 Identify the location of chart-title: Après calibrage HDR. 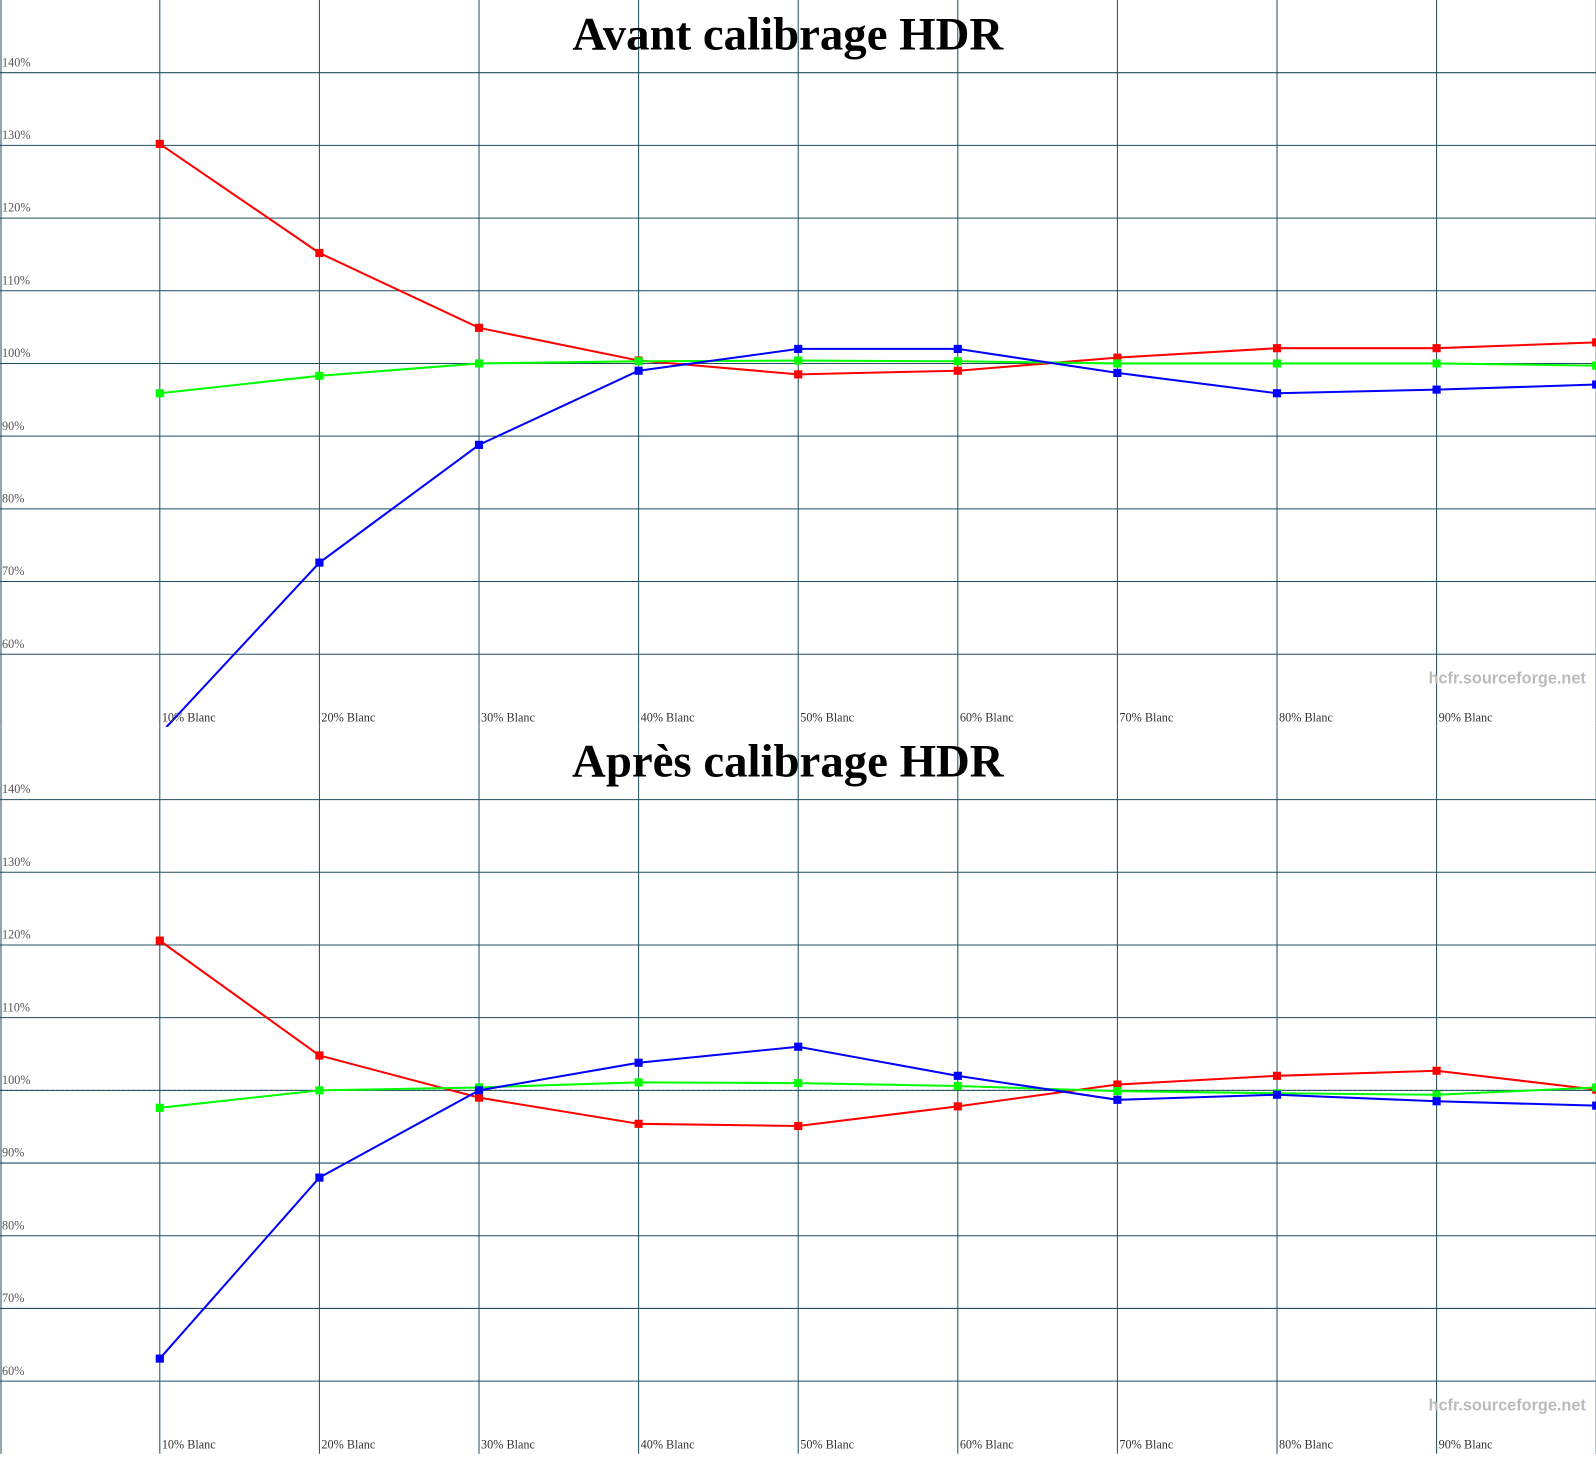
(788, 761).